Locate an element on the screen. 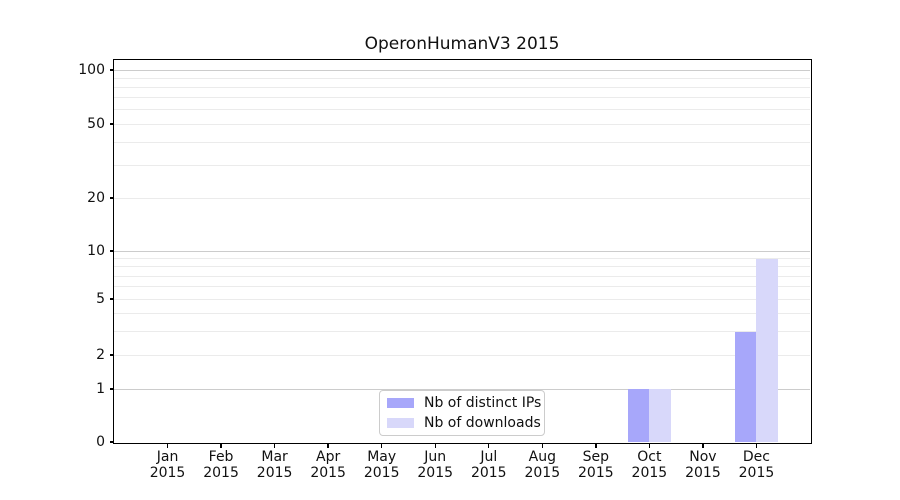 The width and height of the screenshot is (900, 500). x-tick-label: Aug 2015 is located at coordinates (542, 465).